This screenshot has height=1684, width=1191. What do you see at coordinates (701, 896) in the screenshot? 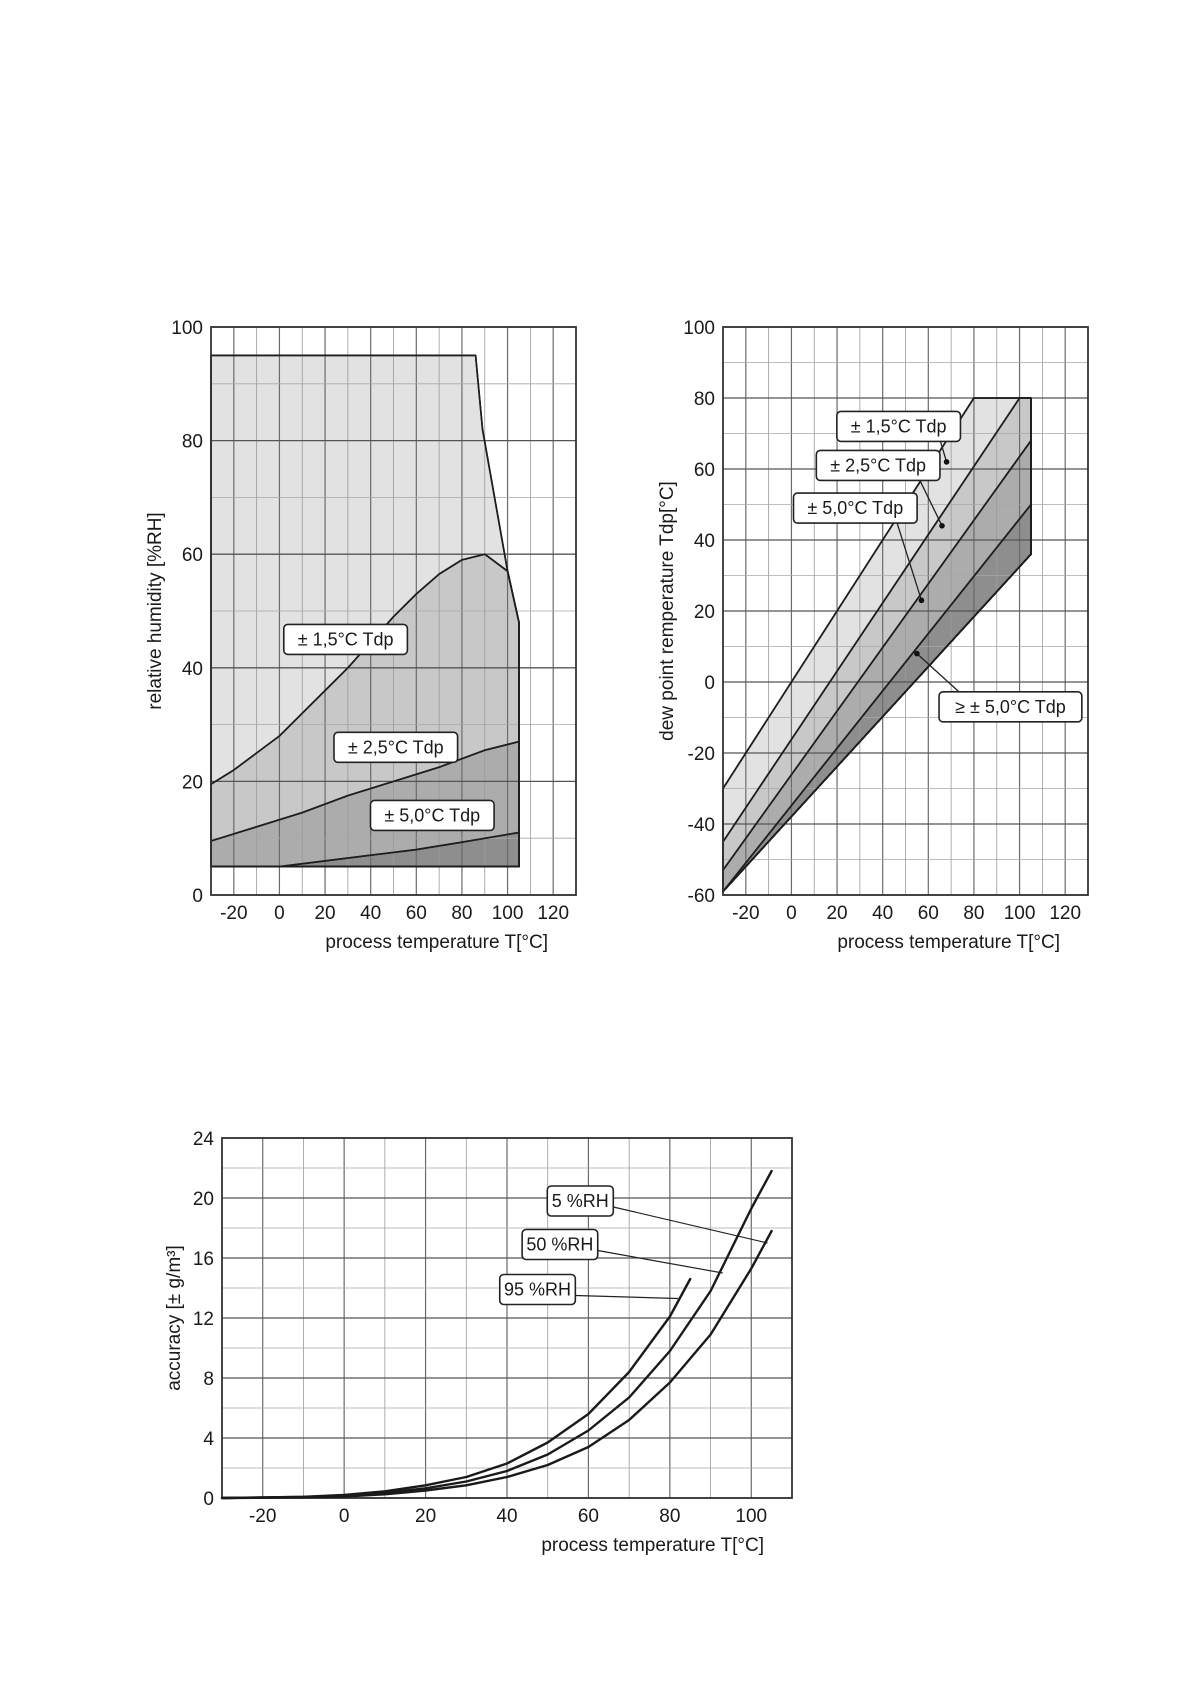
I see `y-tick-label: -60` at bounding box center [701, 896].